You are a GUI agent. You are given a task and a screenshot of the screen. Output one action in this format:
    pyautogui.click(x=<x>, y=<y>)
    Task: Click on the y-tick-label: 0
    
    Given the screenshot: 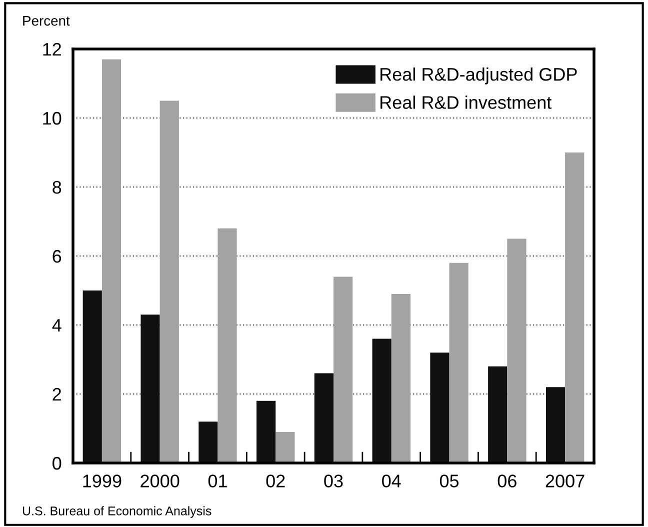 What is the action you would take?
    pyautogui.click(x=57, y=463)
    